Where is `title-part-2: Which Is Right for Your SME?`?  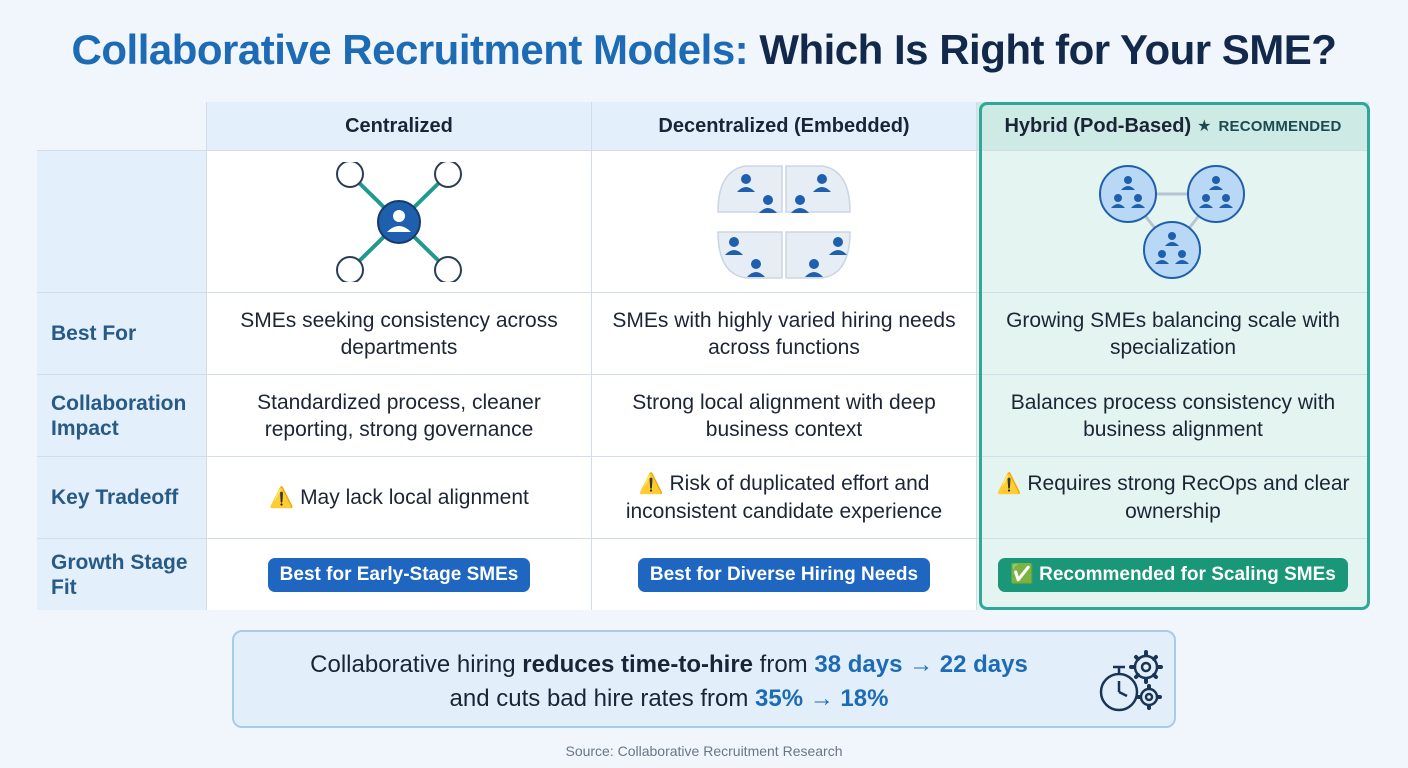
title-part-2: Which Is Right for Your SME? is located at coordinates (1048, 49).